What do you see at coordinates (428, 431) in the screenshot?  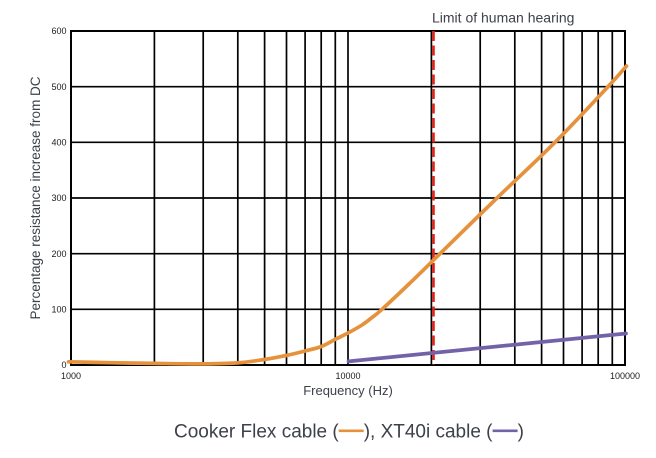 I see `svg-text: ), XT40i cable (` at bounding box center [428, 431].